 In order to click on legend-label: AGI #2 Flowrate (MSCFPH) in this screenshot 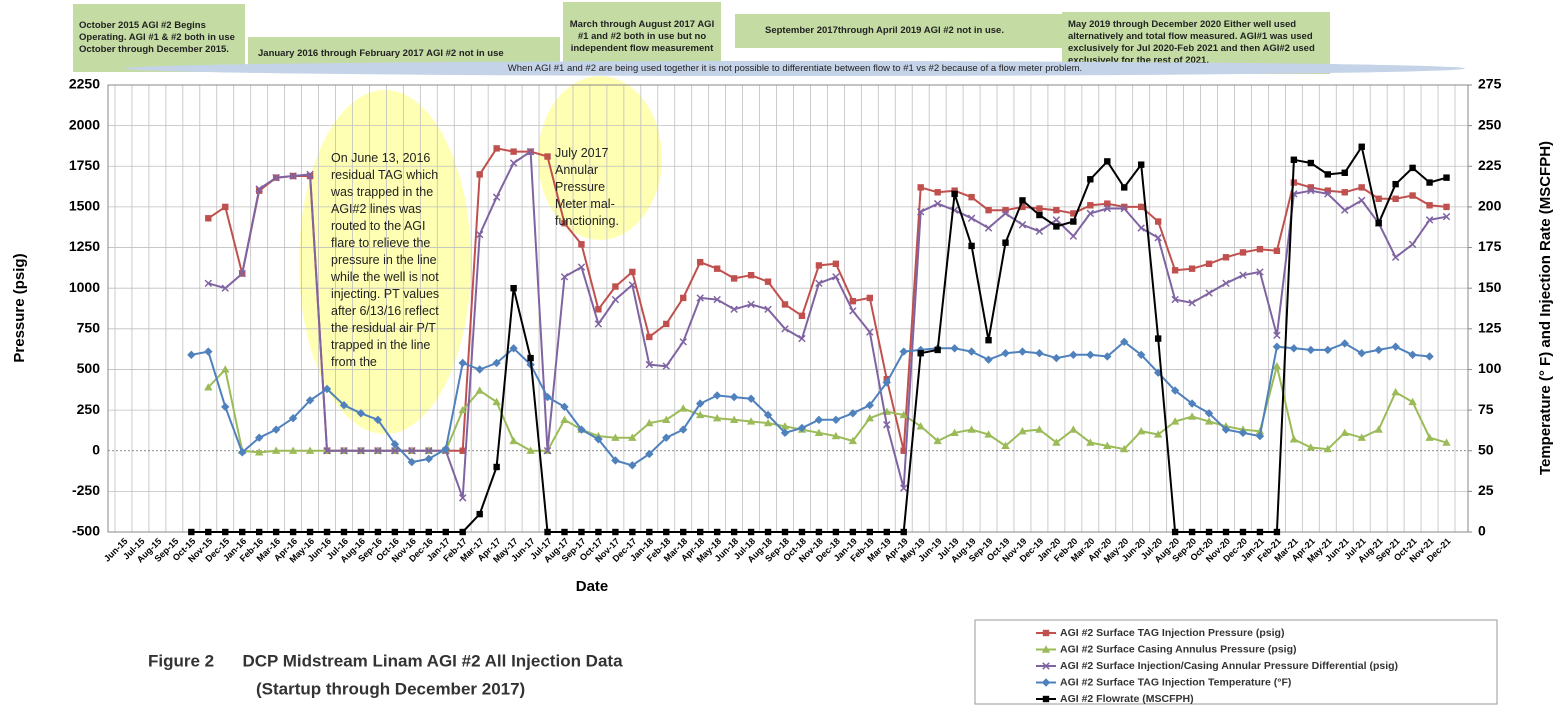, I will do `click(1127, 699)`.